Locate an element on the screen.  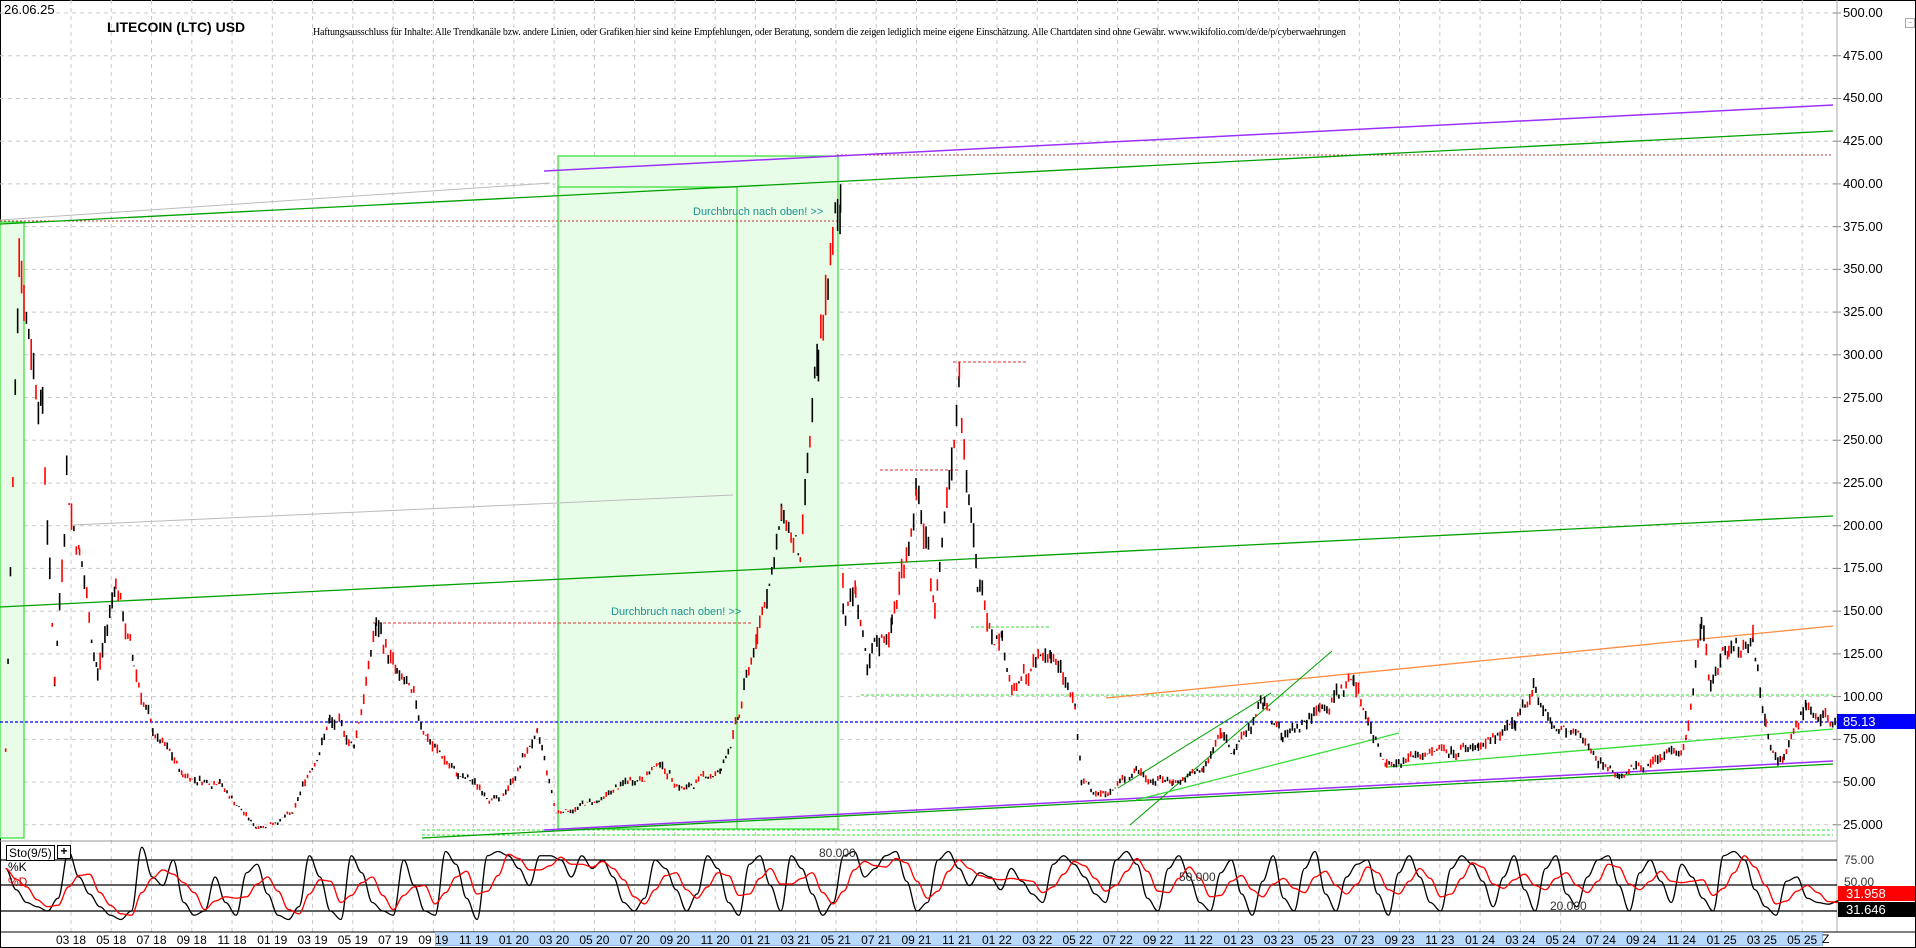
sto-level-label-50: 50.000 is located at coordinates (1197, 877).